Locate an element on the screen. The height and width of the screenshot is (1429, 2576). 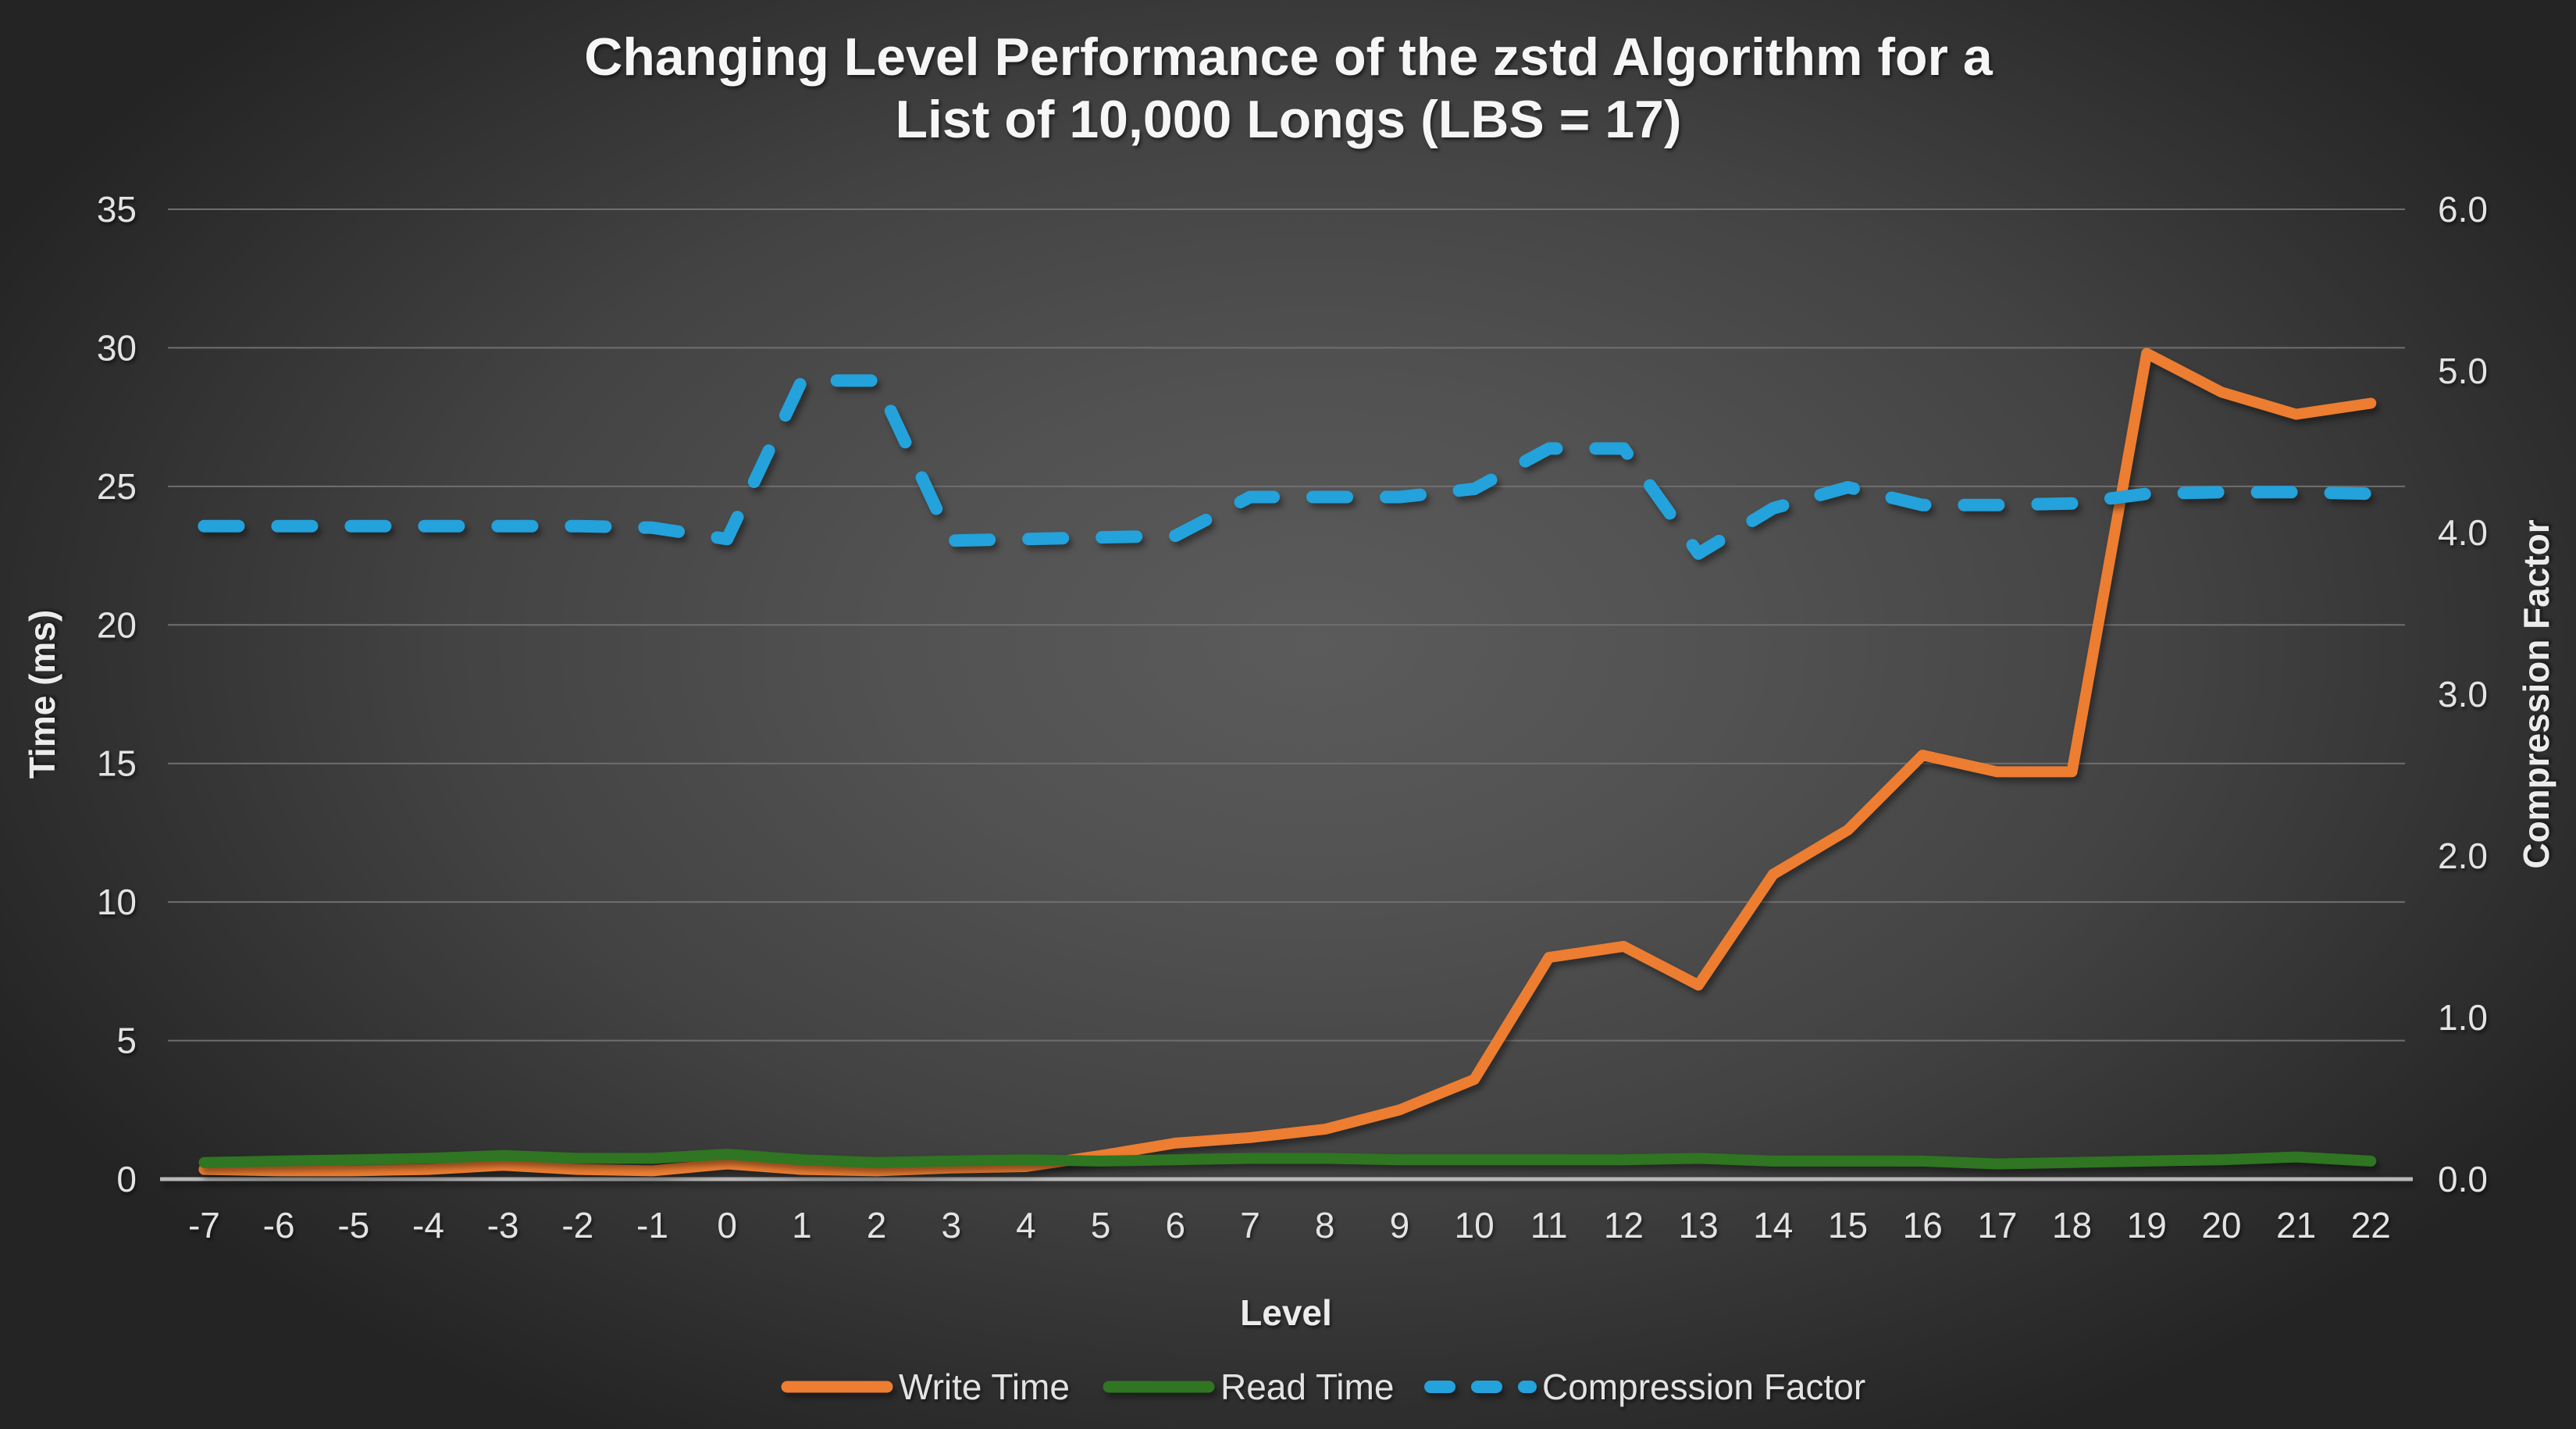
y-axis-title-right: Compression Factor is located at coordinates (2536, 693).